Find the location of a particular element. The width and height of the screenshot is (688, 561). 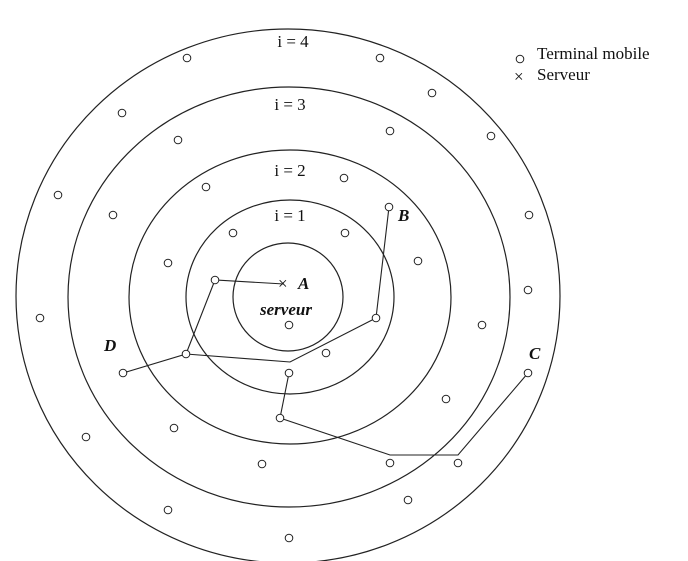

ring-label: i = 2 is located at coordinates (289, 170).